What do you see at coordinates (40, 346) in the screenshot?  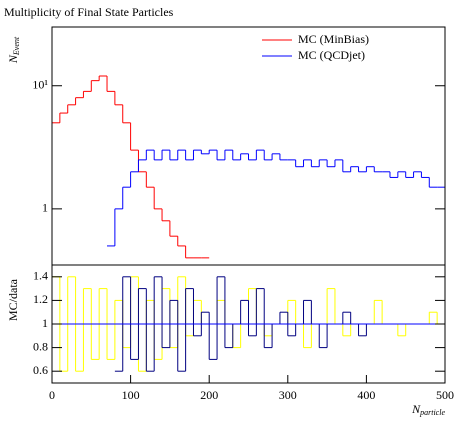 I see `y-tick-label: 0.8` at bounding box center [40, 346].